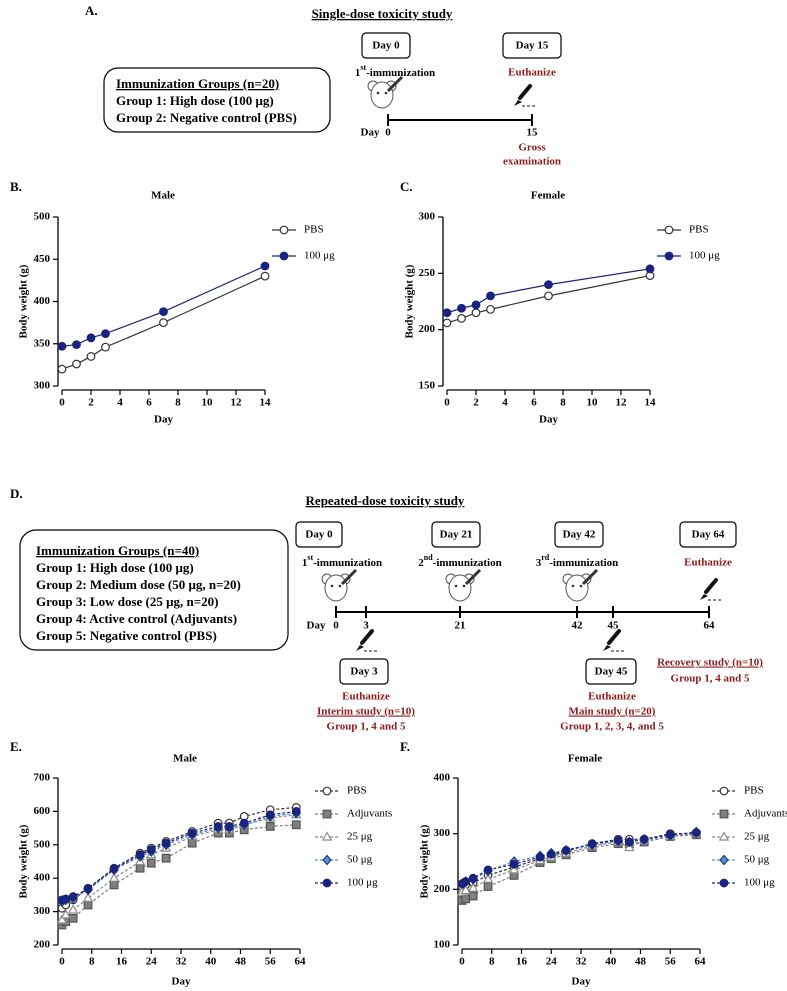 The height and width of the screenshot is (991, 787). What do you see at coordinates (427, 329) in the screenshot?
I see `y-tick-label: 200` at bounding box center [427, 329].